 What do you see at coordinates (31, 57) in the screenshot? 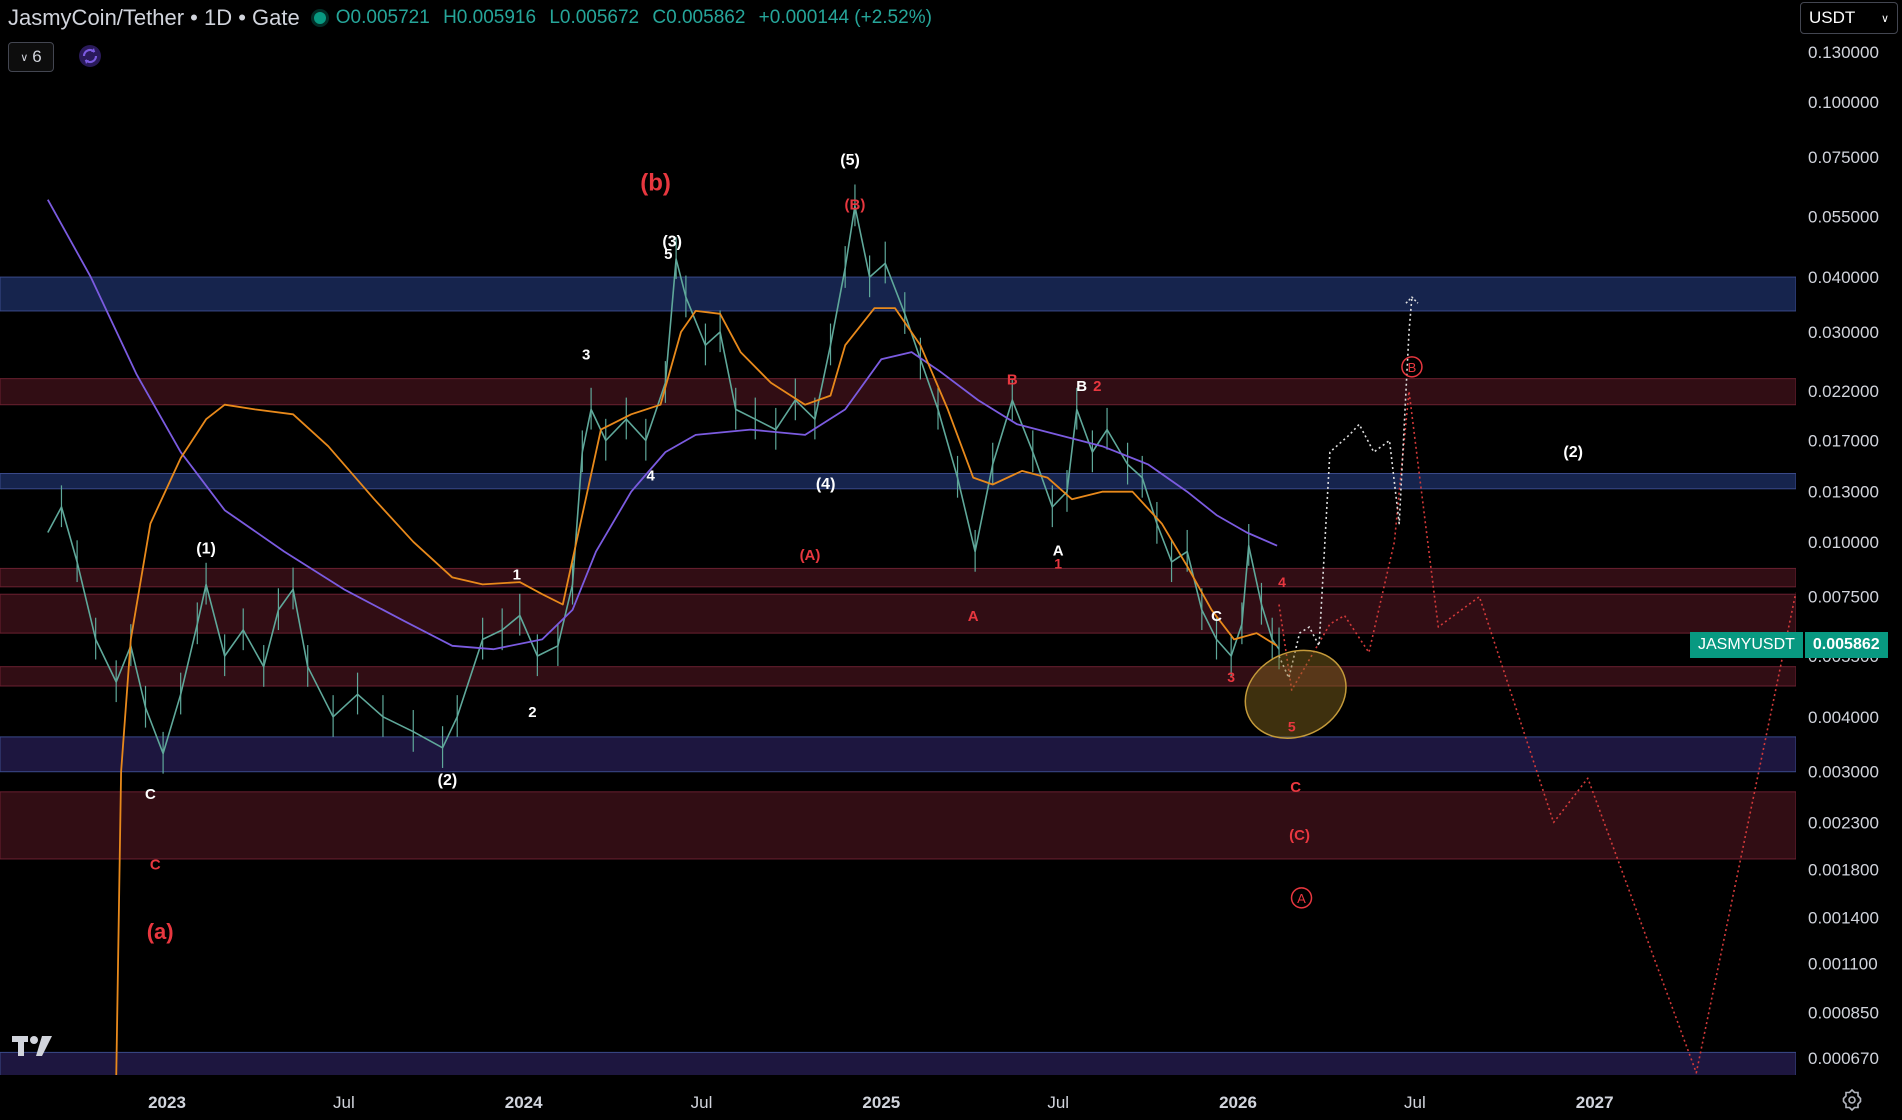
I see `indicators-toggle-button: ∨ 6` at bounding box center [31, 57].